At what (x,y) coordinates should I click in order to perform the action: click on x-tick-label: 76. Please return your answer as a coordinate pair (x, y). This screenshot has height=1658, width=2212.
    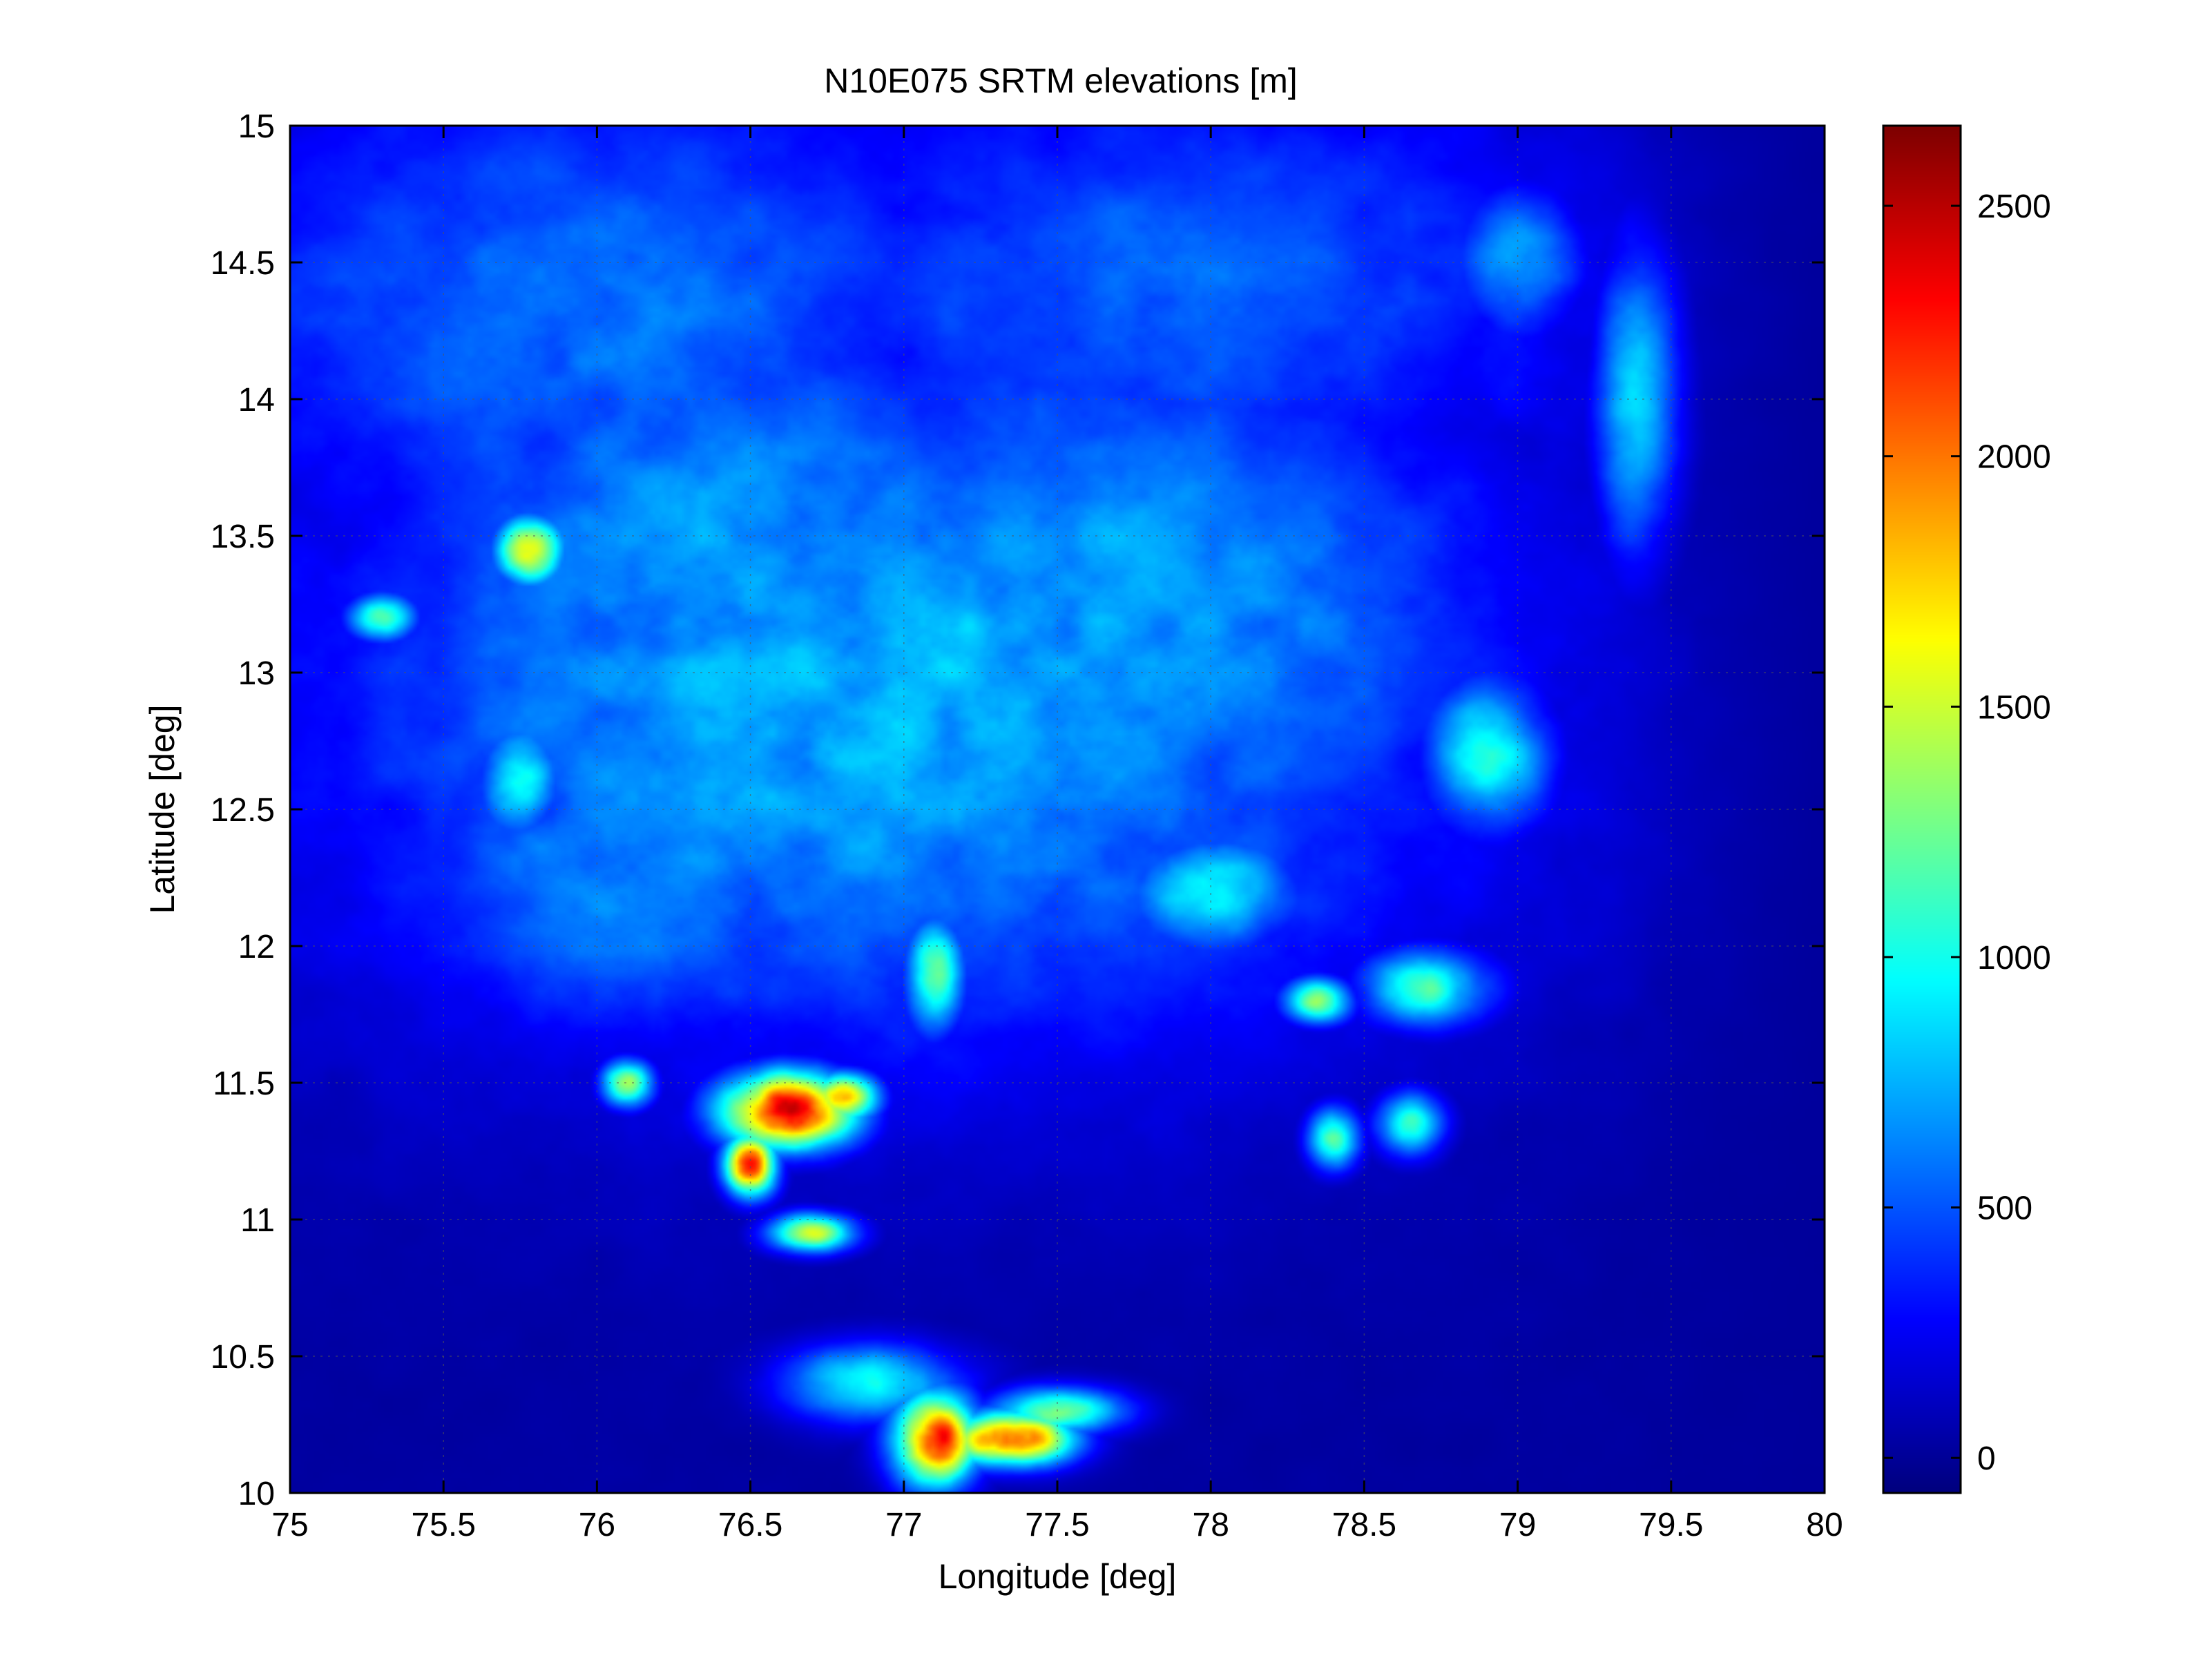
    Looking at the image, I should click on (597, 1525).